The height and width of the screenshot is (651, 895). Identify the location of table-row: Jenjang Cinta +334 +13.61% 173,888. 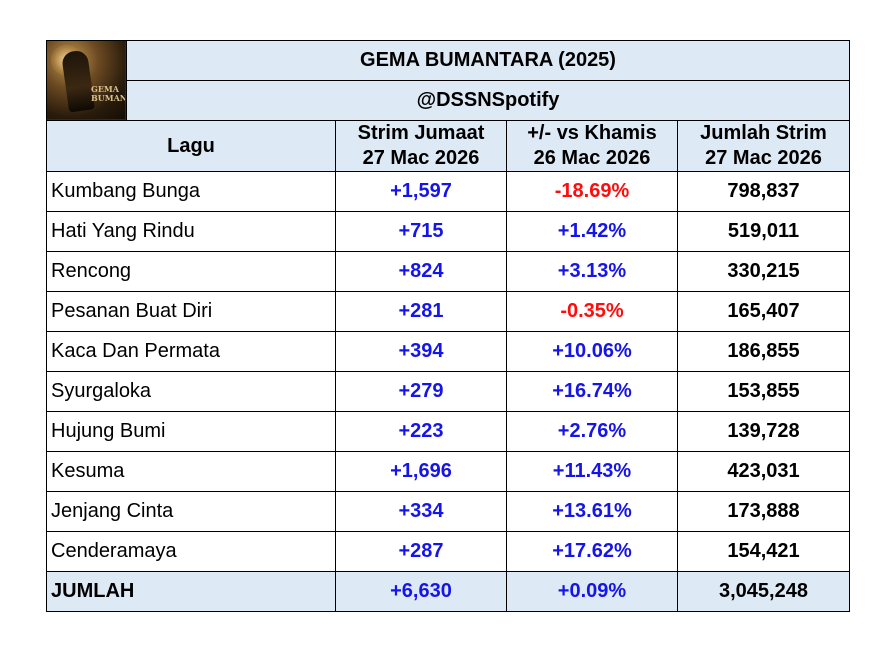
(448, 511).